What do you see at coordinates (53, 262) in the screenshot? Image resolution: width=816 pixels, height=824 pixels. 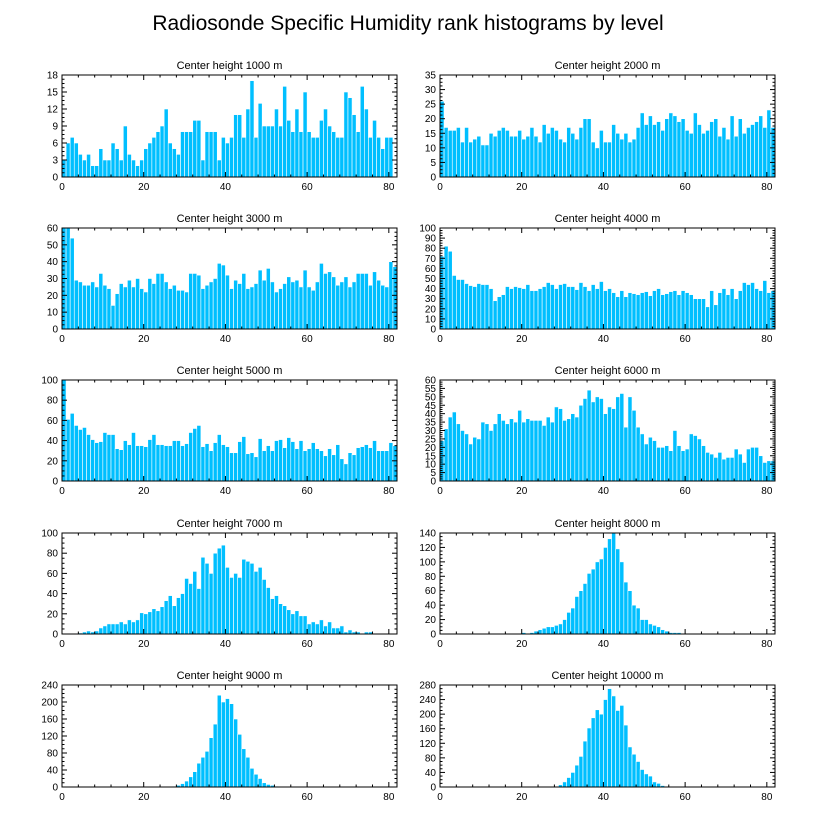 I see `y-tick-label: 40` at bounding box center [53, 262].